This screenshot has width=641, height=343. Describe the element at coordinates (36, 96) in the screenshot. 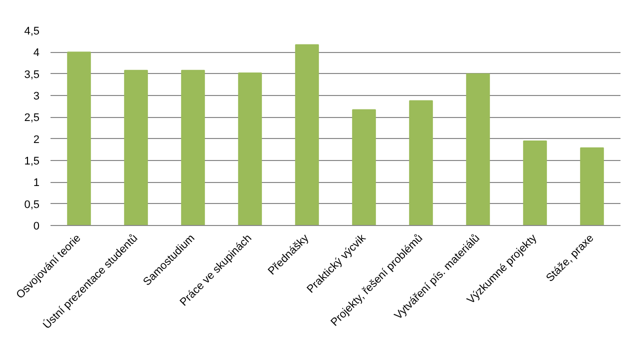

I see `y-tick-label: 3` at that location.